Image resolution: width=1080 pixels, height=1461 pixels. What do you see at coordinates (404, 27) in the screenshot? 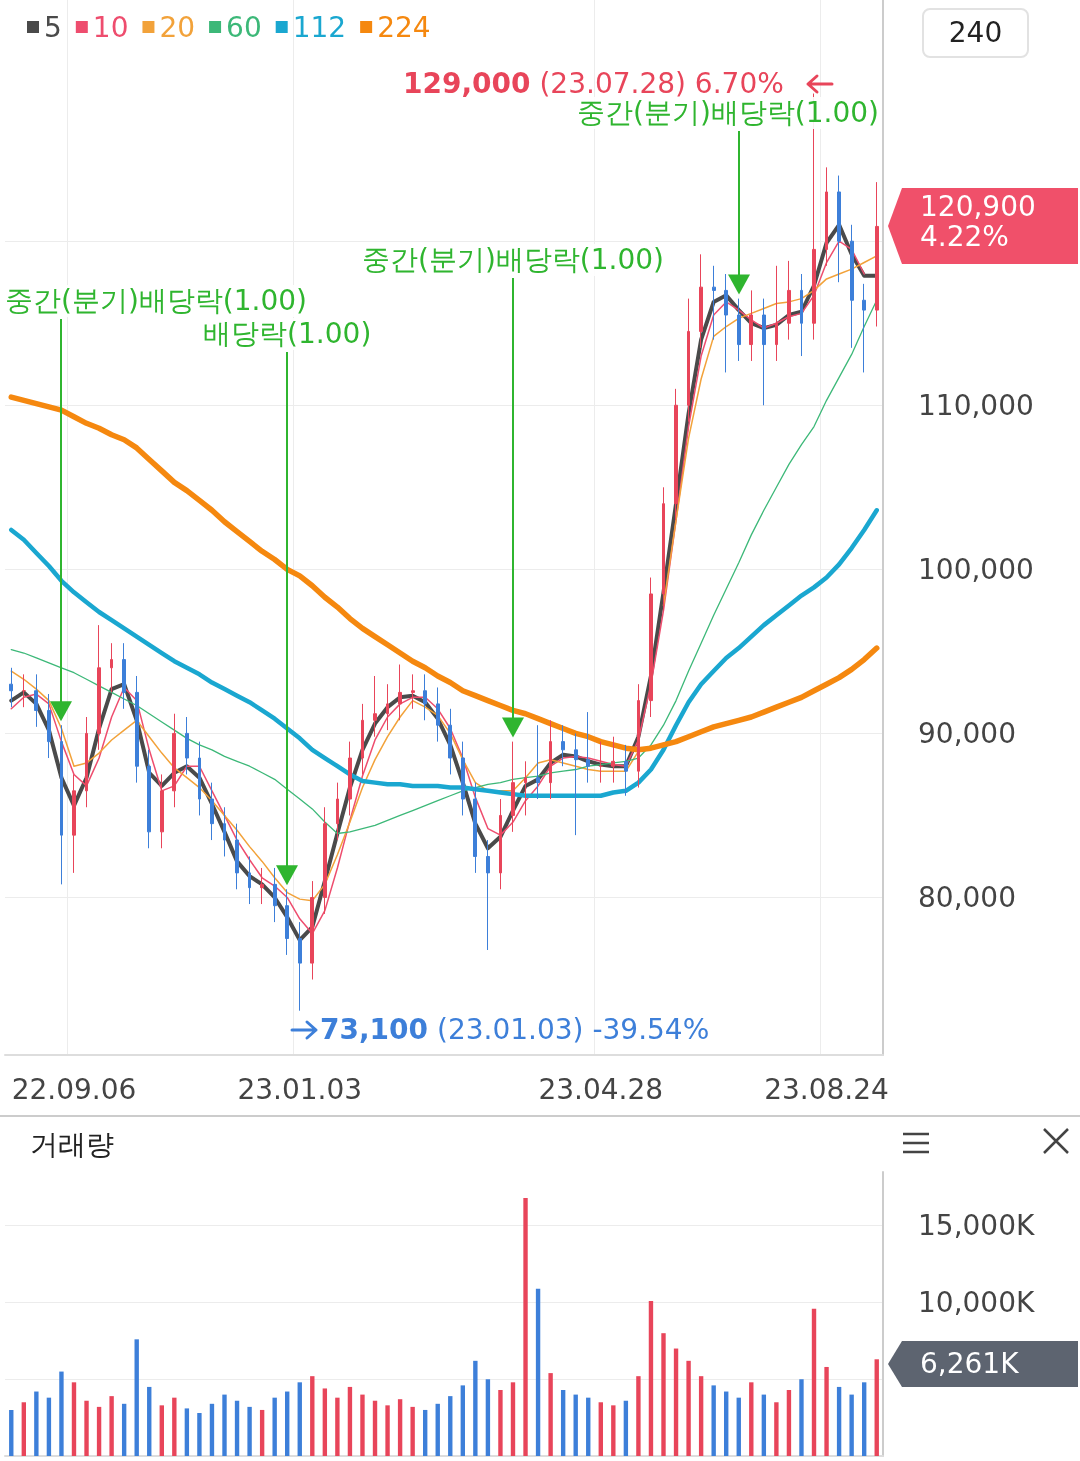
I see `legend-label: 224` at bounding box center [404, 27].